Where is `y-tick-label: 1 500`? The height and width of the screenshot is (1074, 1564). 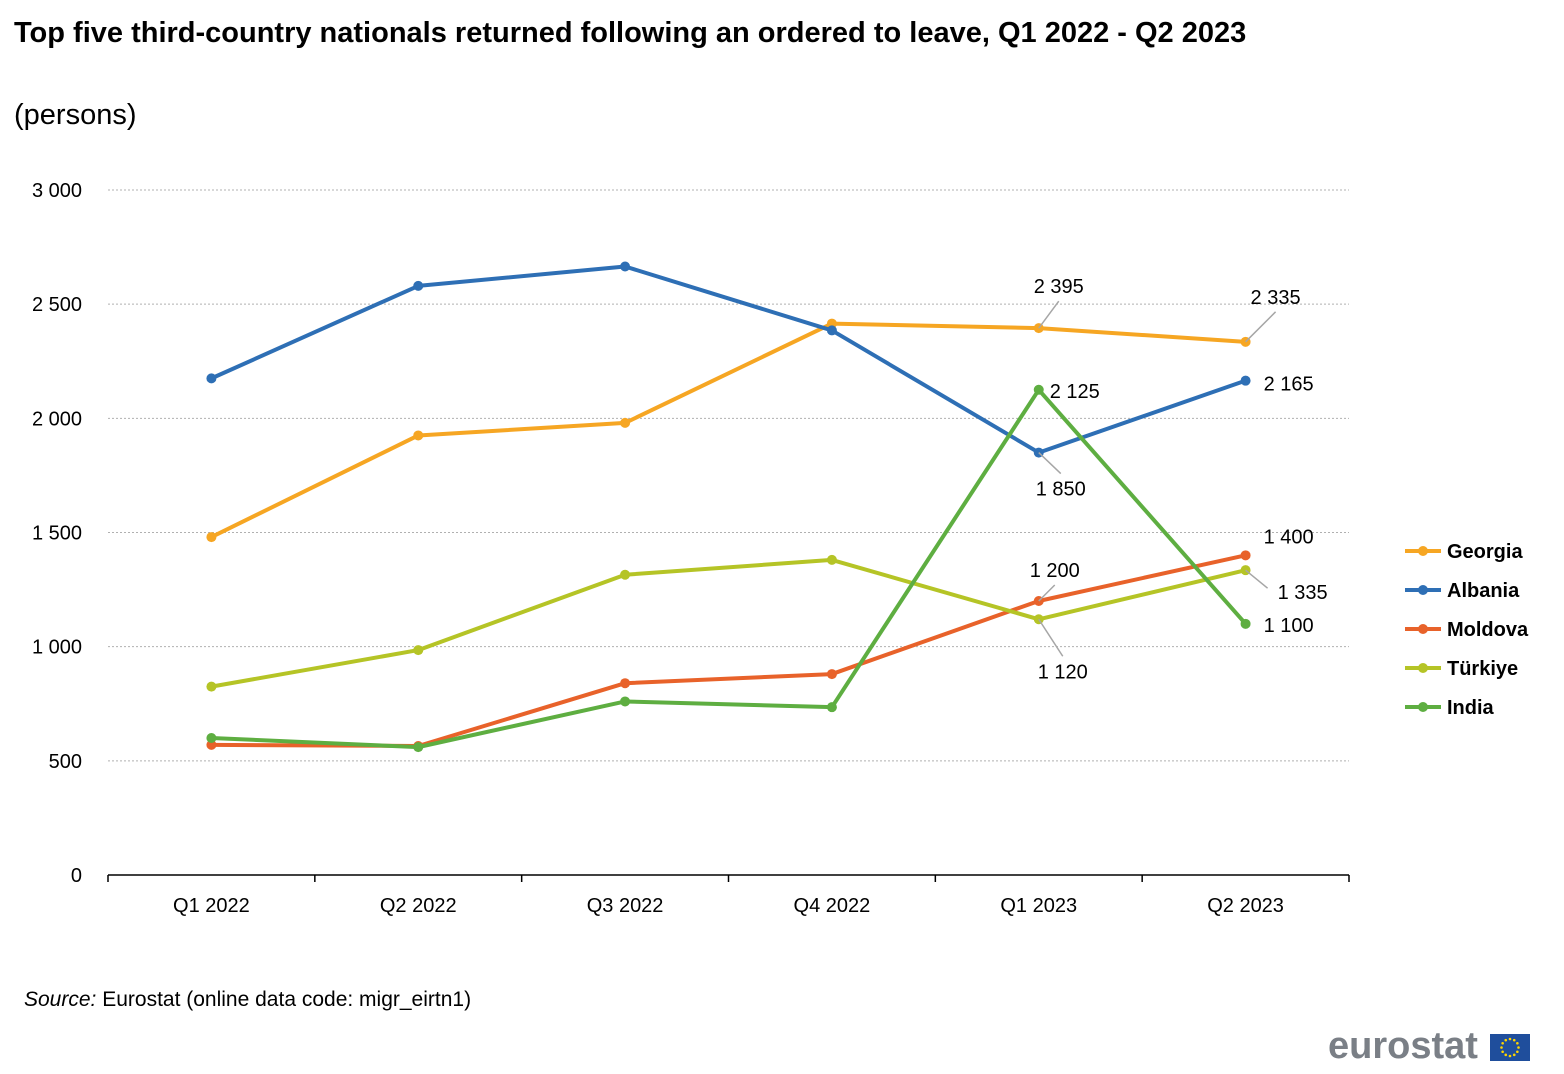 y-tick-label: 1 500 is located at coordinates (57, 534).